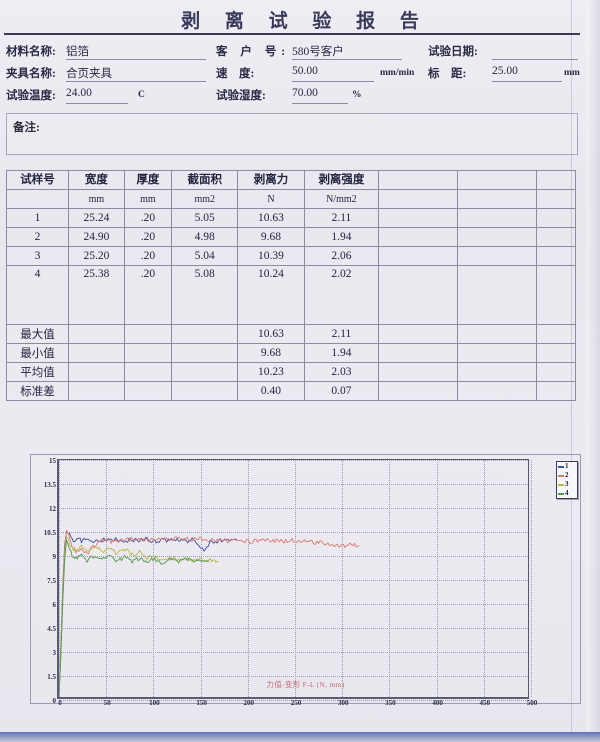 The width and height of the screenshot is (600, 742). I want to click on fixture-label: 夹具名称:, so click(31, 74).